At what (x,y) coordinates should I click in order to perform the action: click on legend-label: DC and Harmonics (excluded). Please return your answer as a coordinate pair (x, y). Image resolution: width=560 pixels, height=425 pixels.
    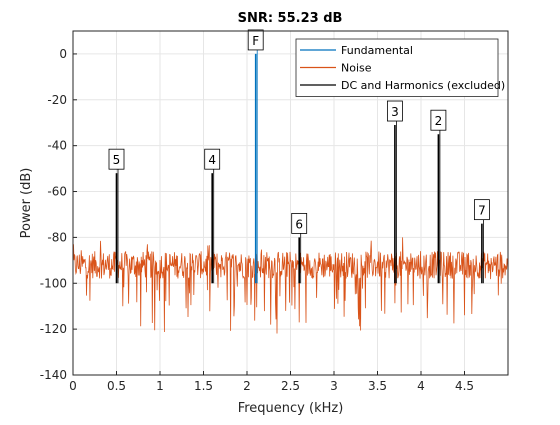
    Looking at the image, I should click on (423, 85).